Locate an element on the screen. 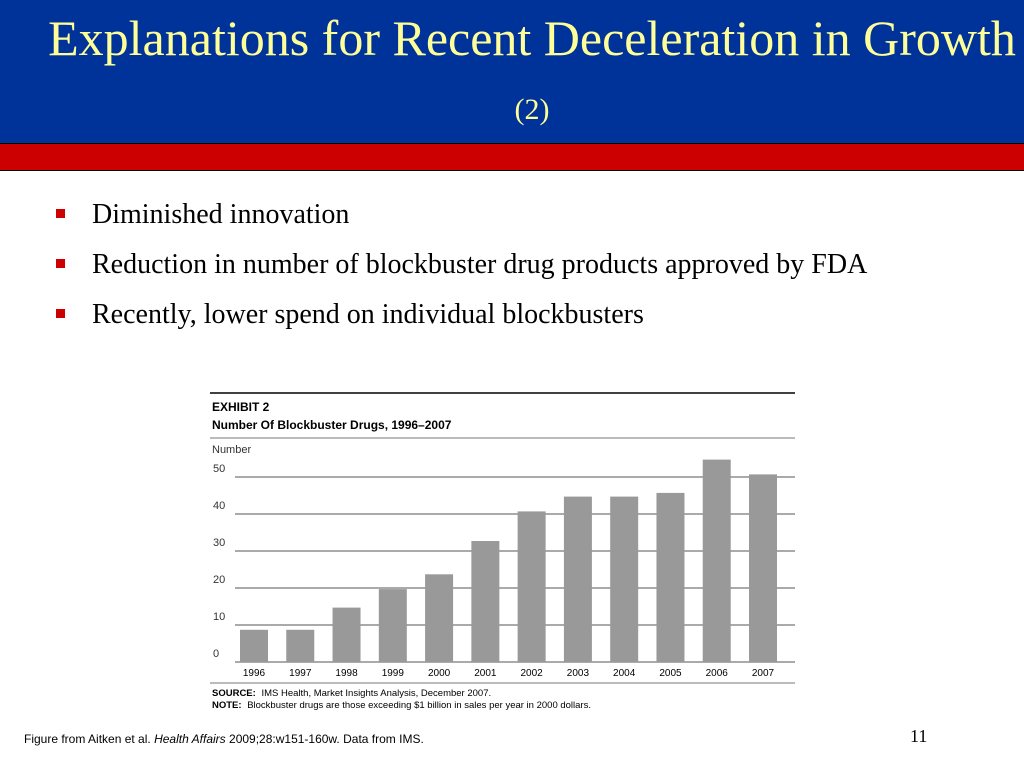 Image resolution: width=1024 pixels, height=768 pixels. bar-2003 is located at coordinates (577, 579).